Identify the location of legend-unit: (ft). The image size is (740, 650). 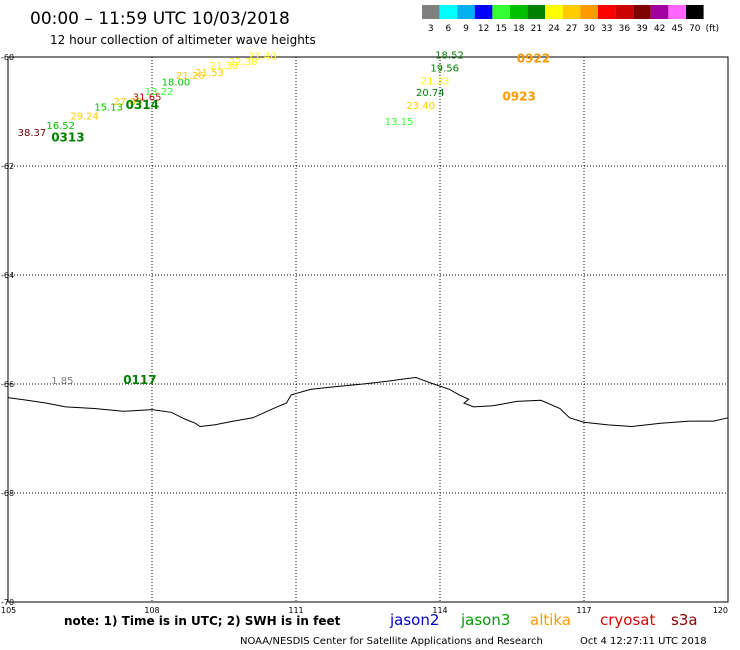
(713, 29).